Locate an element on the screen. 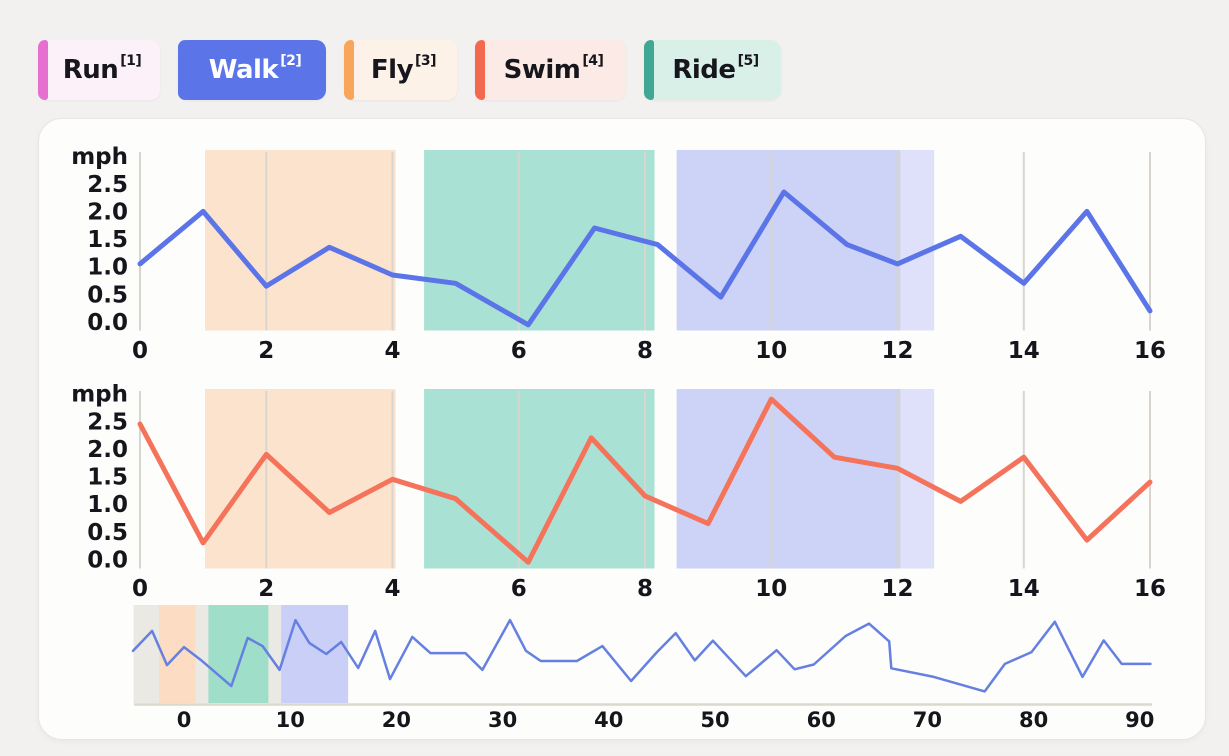 This screenshot has height=756, width=1229. overview-line is located at coordinates (641, 655).